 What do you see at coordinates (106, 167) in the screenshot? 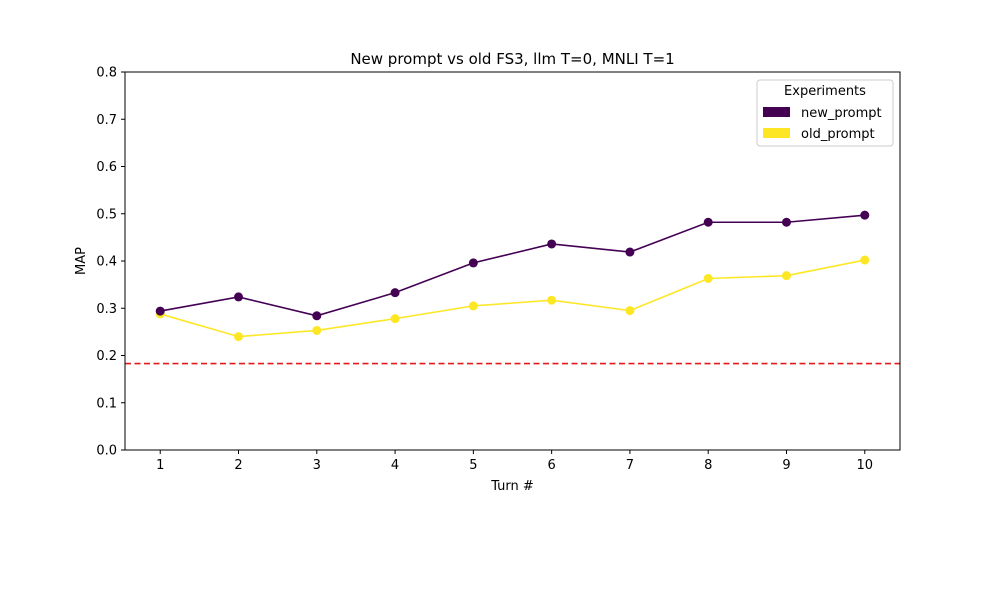
I see `y-tick-label: 0.6` at bounding box center [106, 167].